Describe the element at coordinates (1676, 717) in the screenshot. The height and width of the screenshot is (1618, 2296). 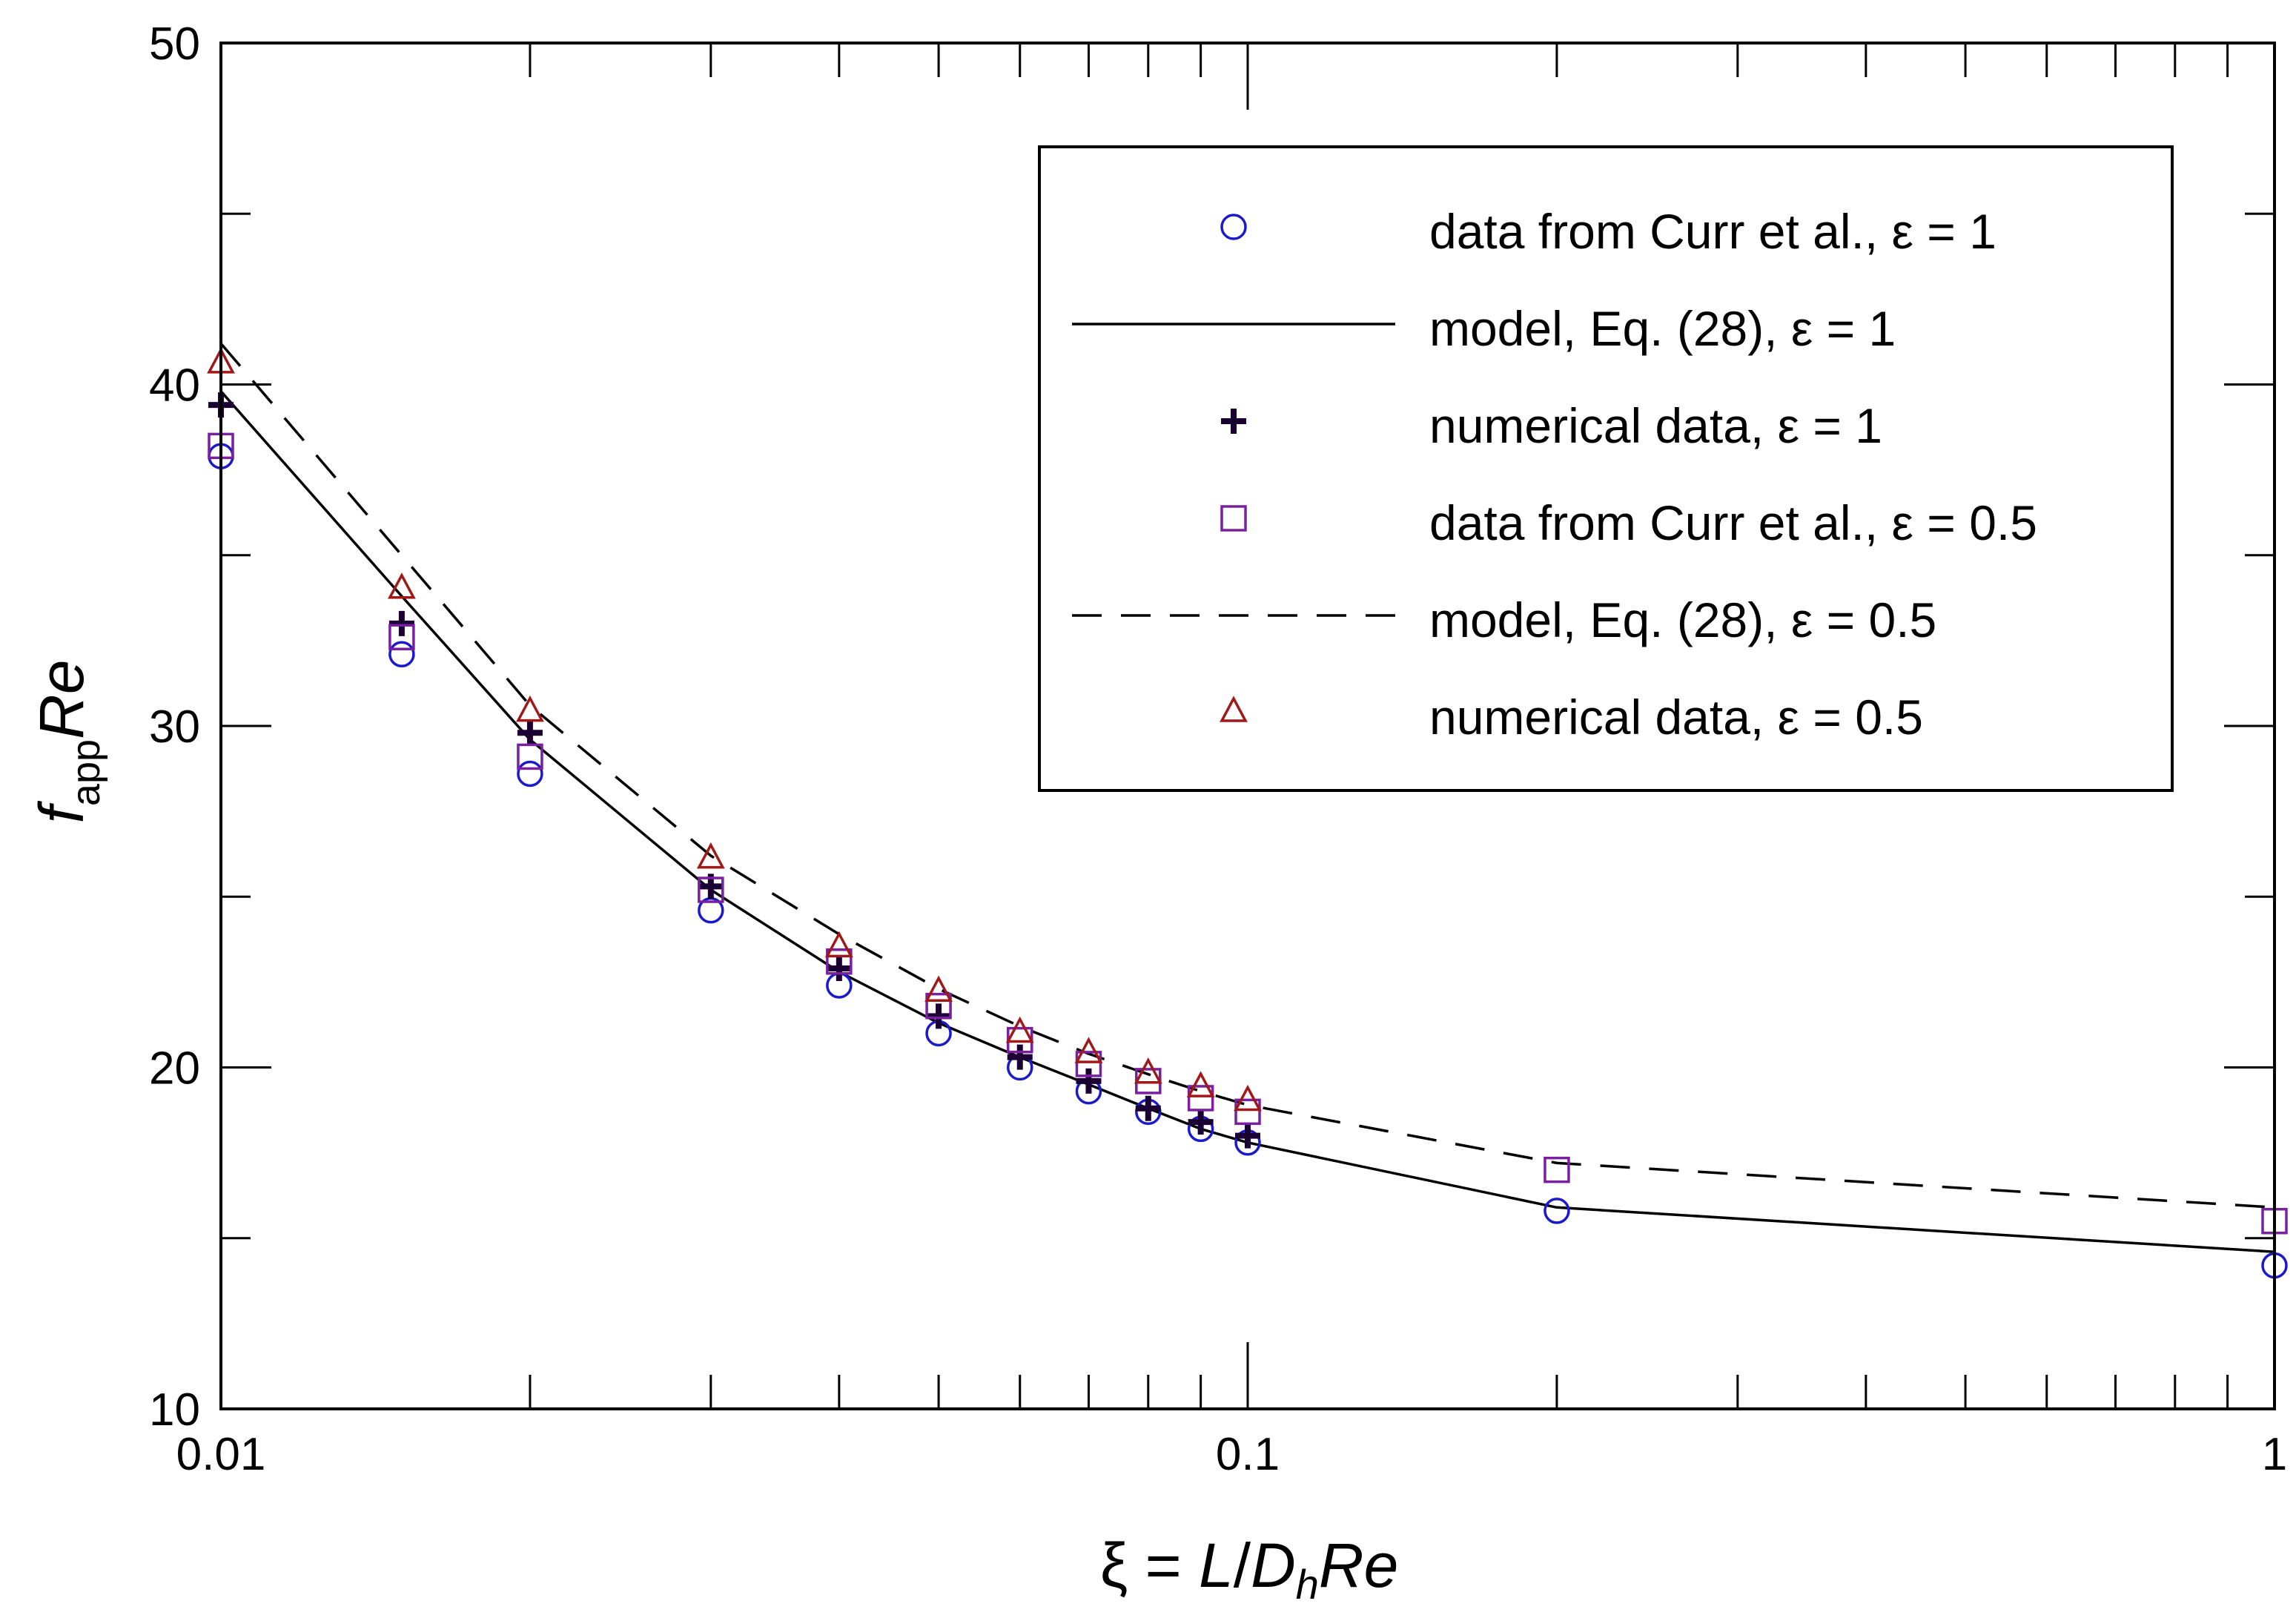
I see `legend-label-numerical-eps05: numerical data, ε = 0.5` at that location.